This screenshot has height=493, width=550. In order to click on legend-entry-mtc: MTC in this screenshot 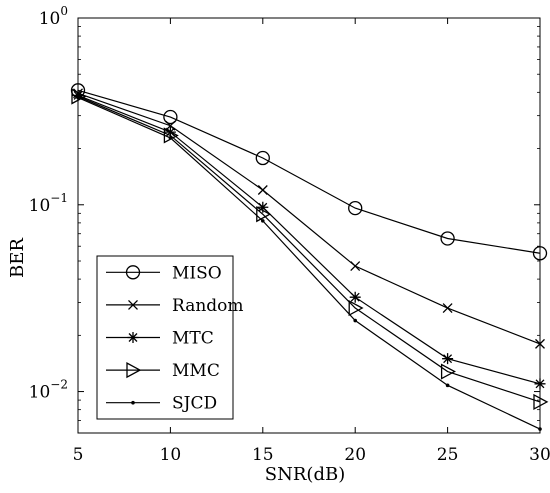, I will do `click(160, 339)`.